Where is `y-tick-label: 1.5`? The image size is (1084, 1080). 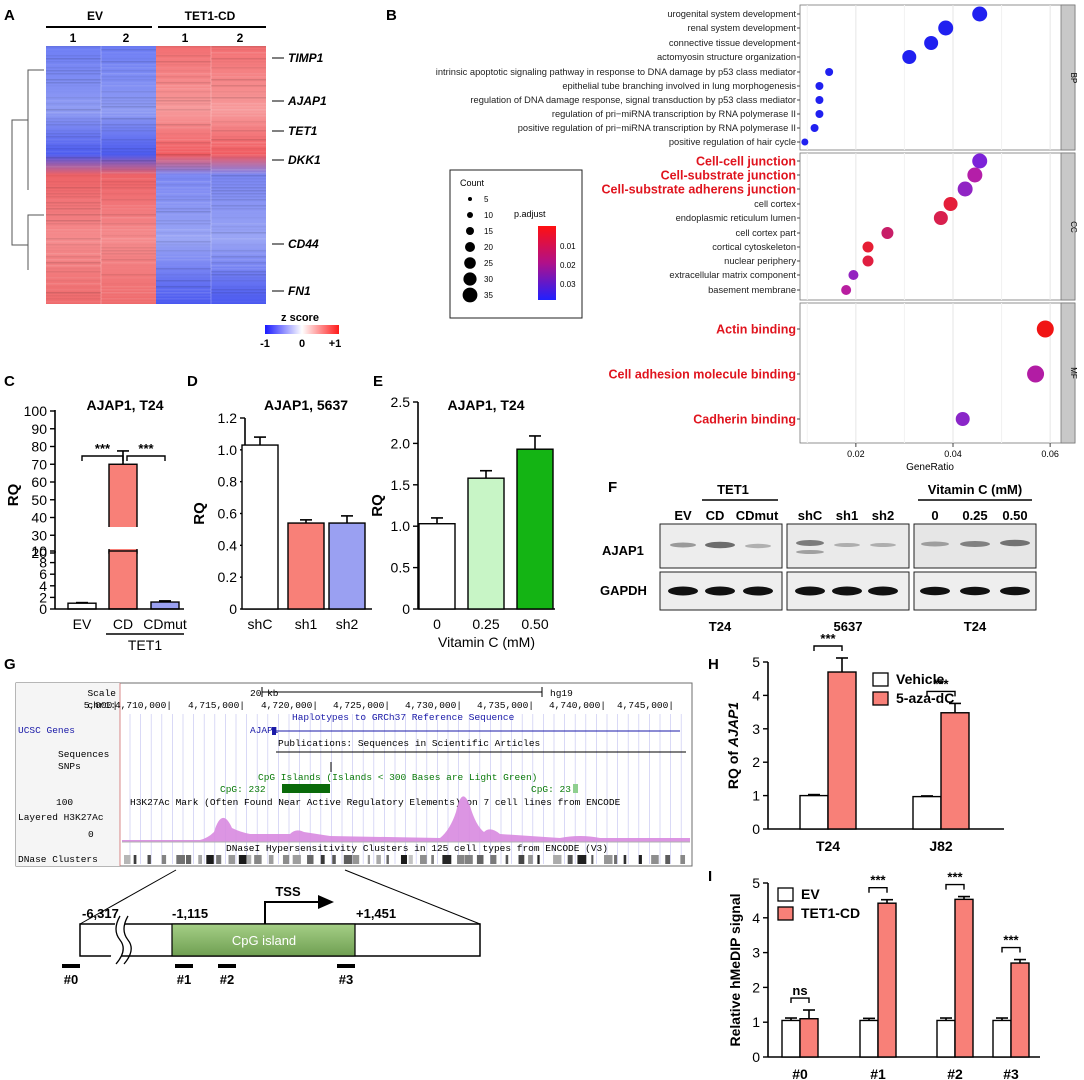 y-tick-label: 1.5 is located at coordinates (401, 485).